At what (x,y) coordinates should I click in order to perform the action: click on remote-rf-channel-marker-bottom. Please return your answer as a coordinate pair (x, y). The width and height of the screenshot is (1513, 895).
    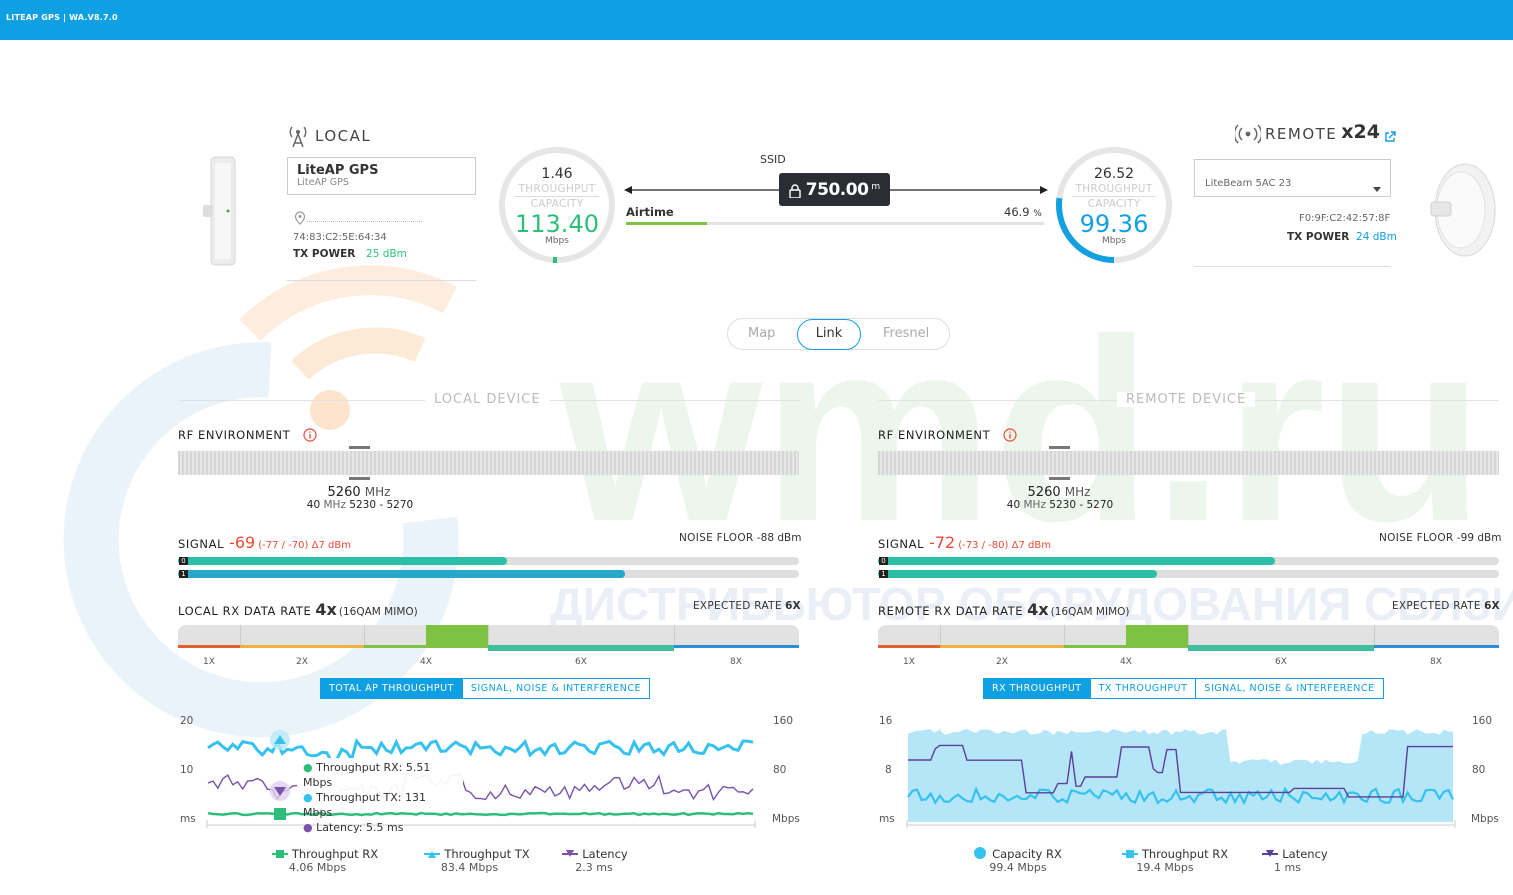
    Looking at the image, I should click on (1059, 478).